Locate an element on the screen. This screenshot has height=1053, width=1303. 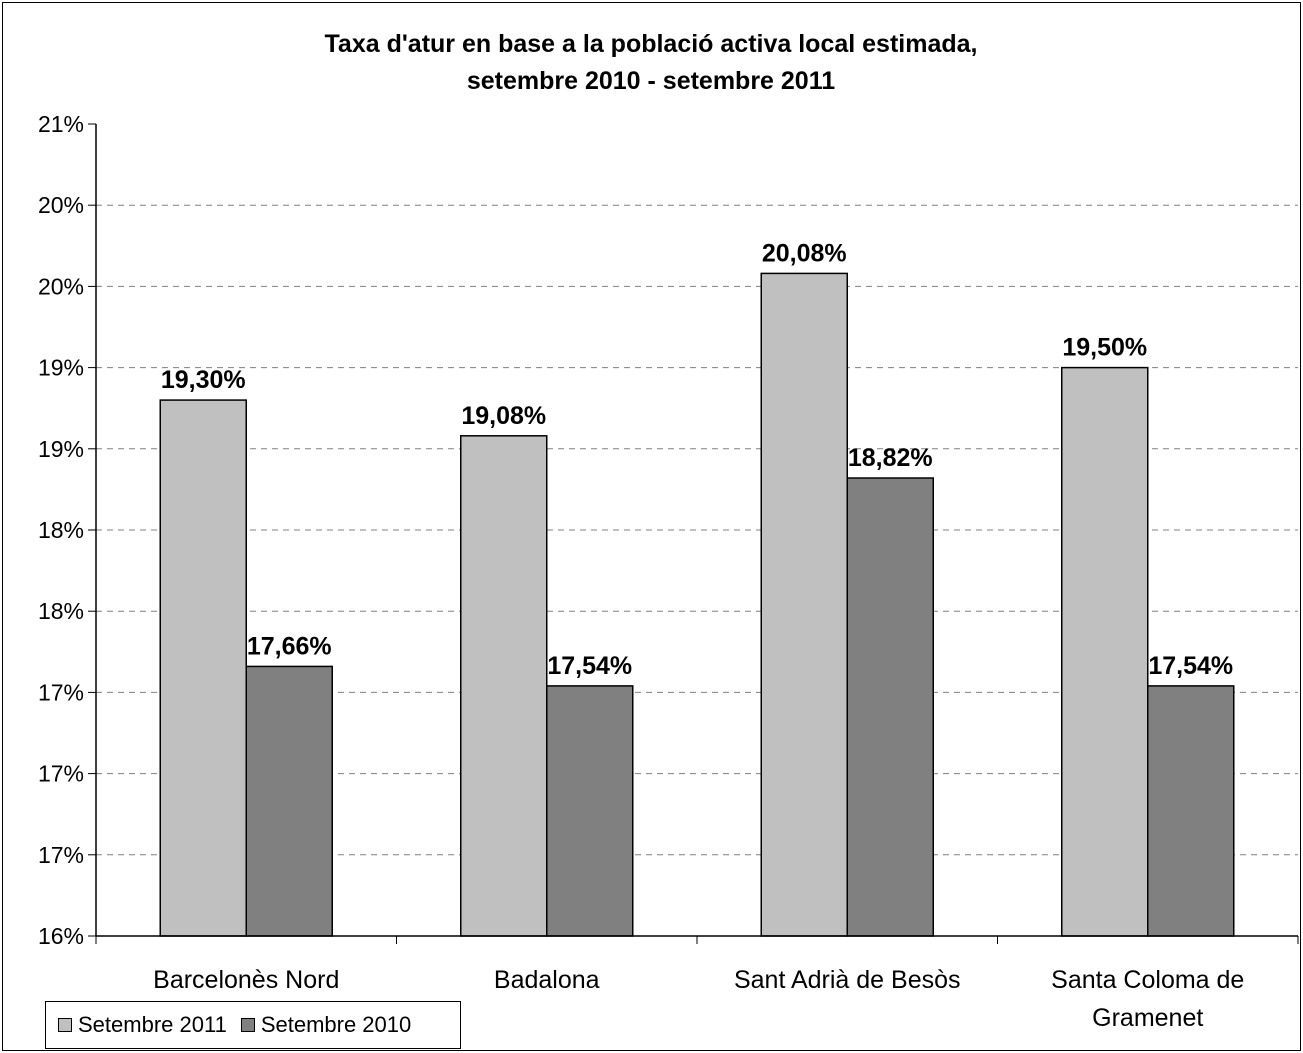
y-tick-label: 16% is located at coordinates (61, 936).